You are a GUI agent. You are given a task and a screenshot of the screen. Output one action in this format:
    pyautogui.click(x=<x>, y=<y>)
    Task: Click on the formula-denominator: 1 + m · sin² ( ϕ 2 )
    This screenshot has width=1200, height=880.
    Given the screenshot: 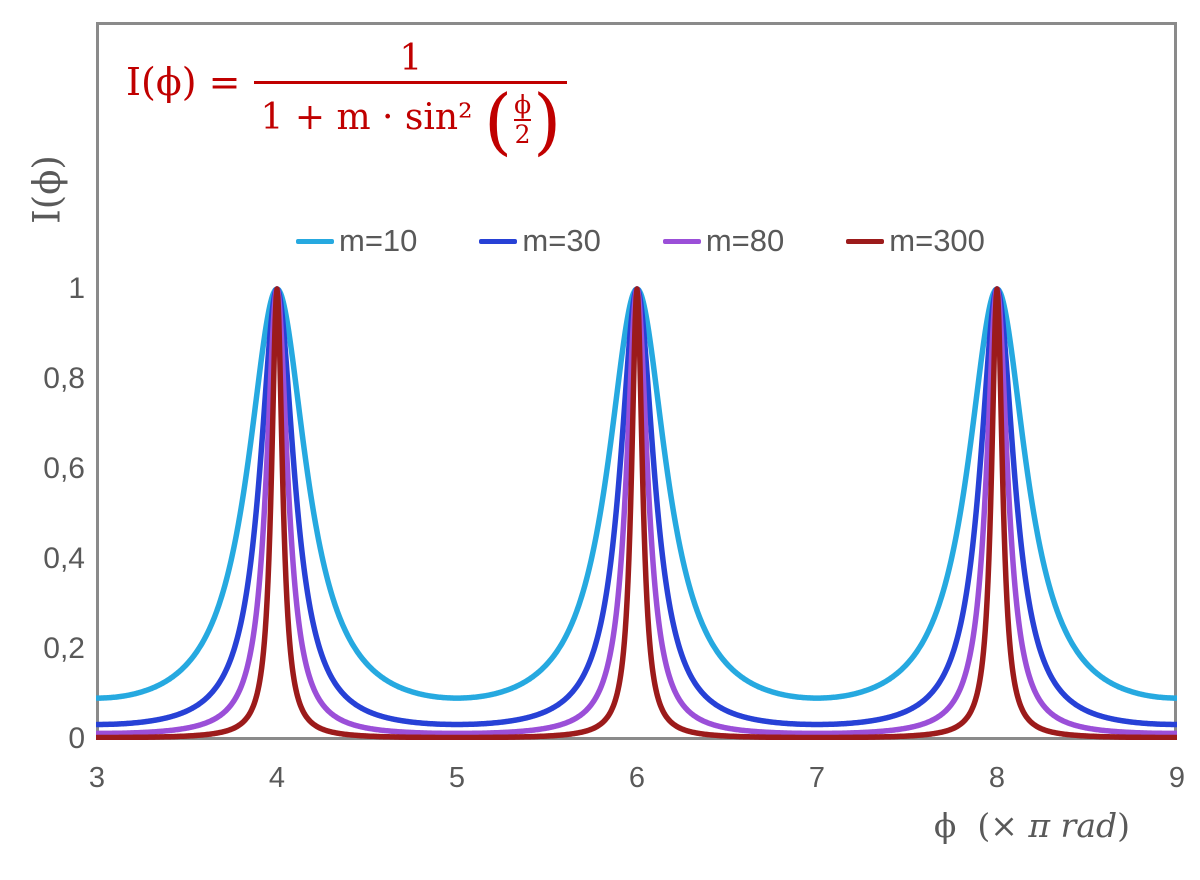 What is the action you would take?
    pyautogui.click(x=411, y=121)
    